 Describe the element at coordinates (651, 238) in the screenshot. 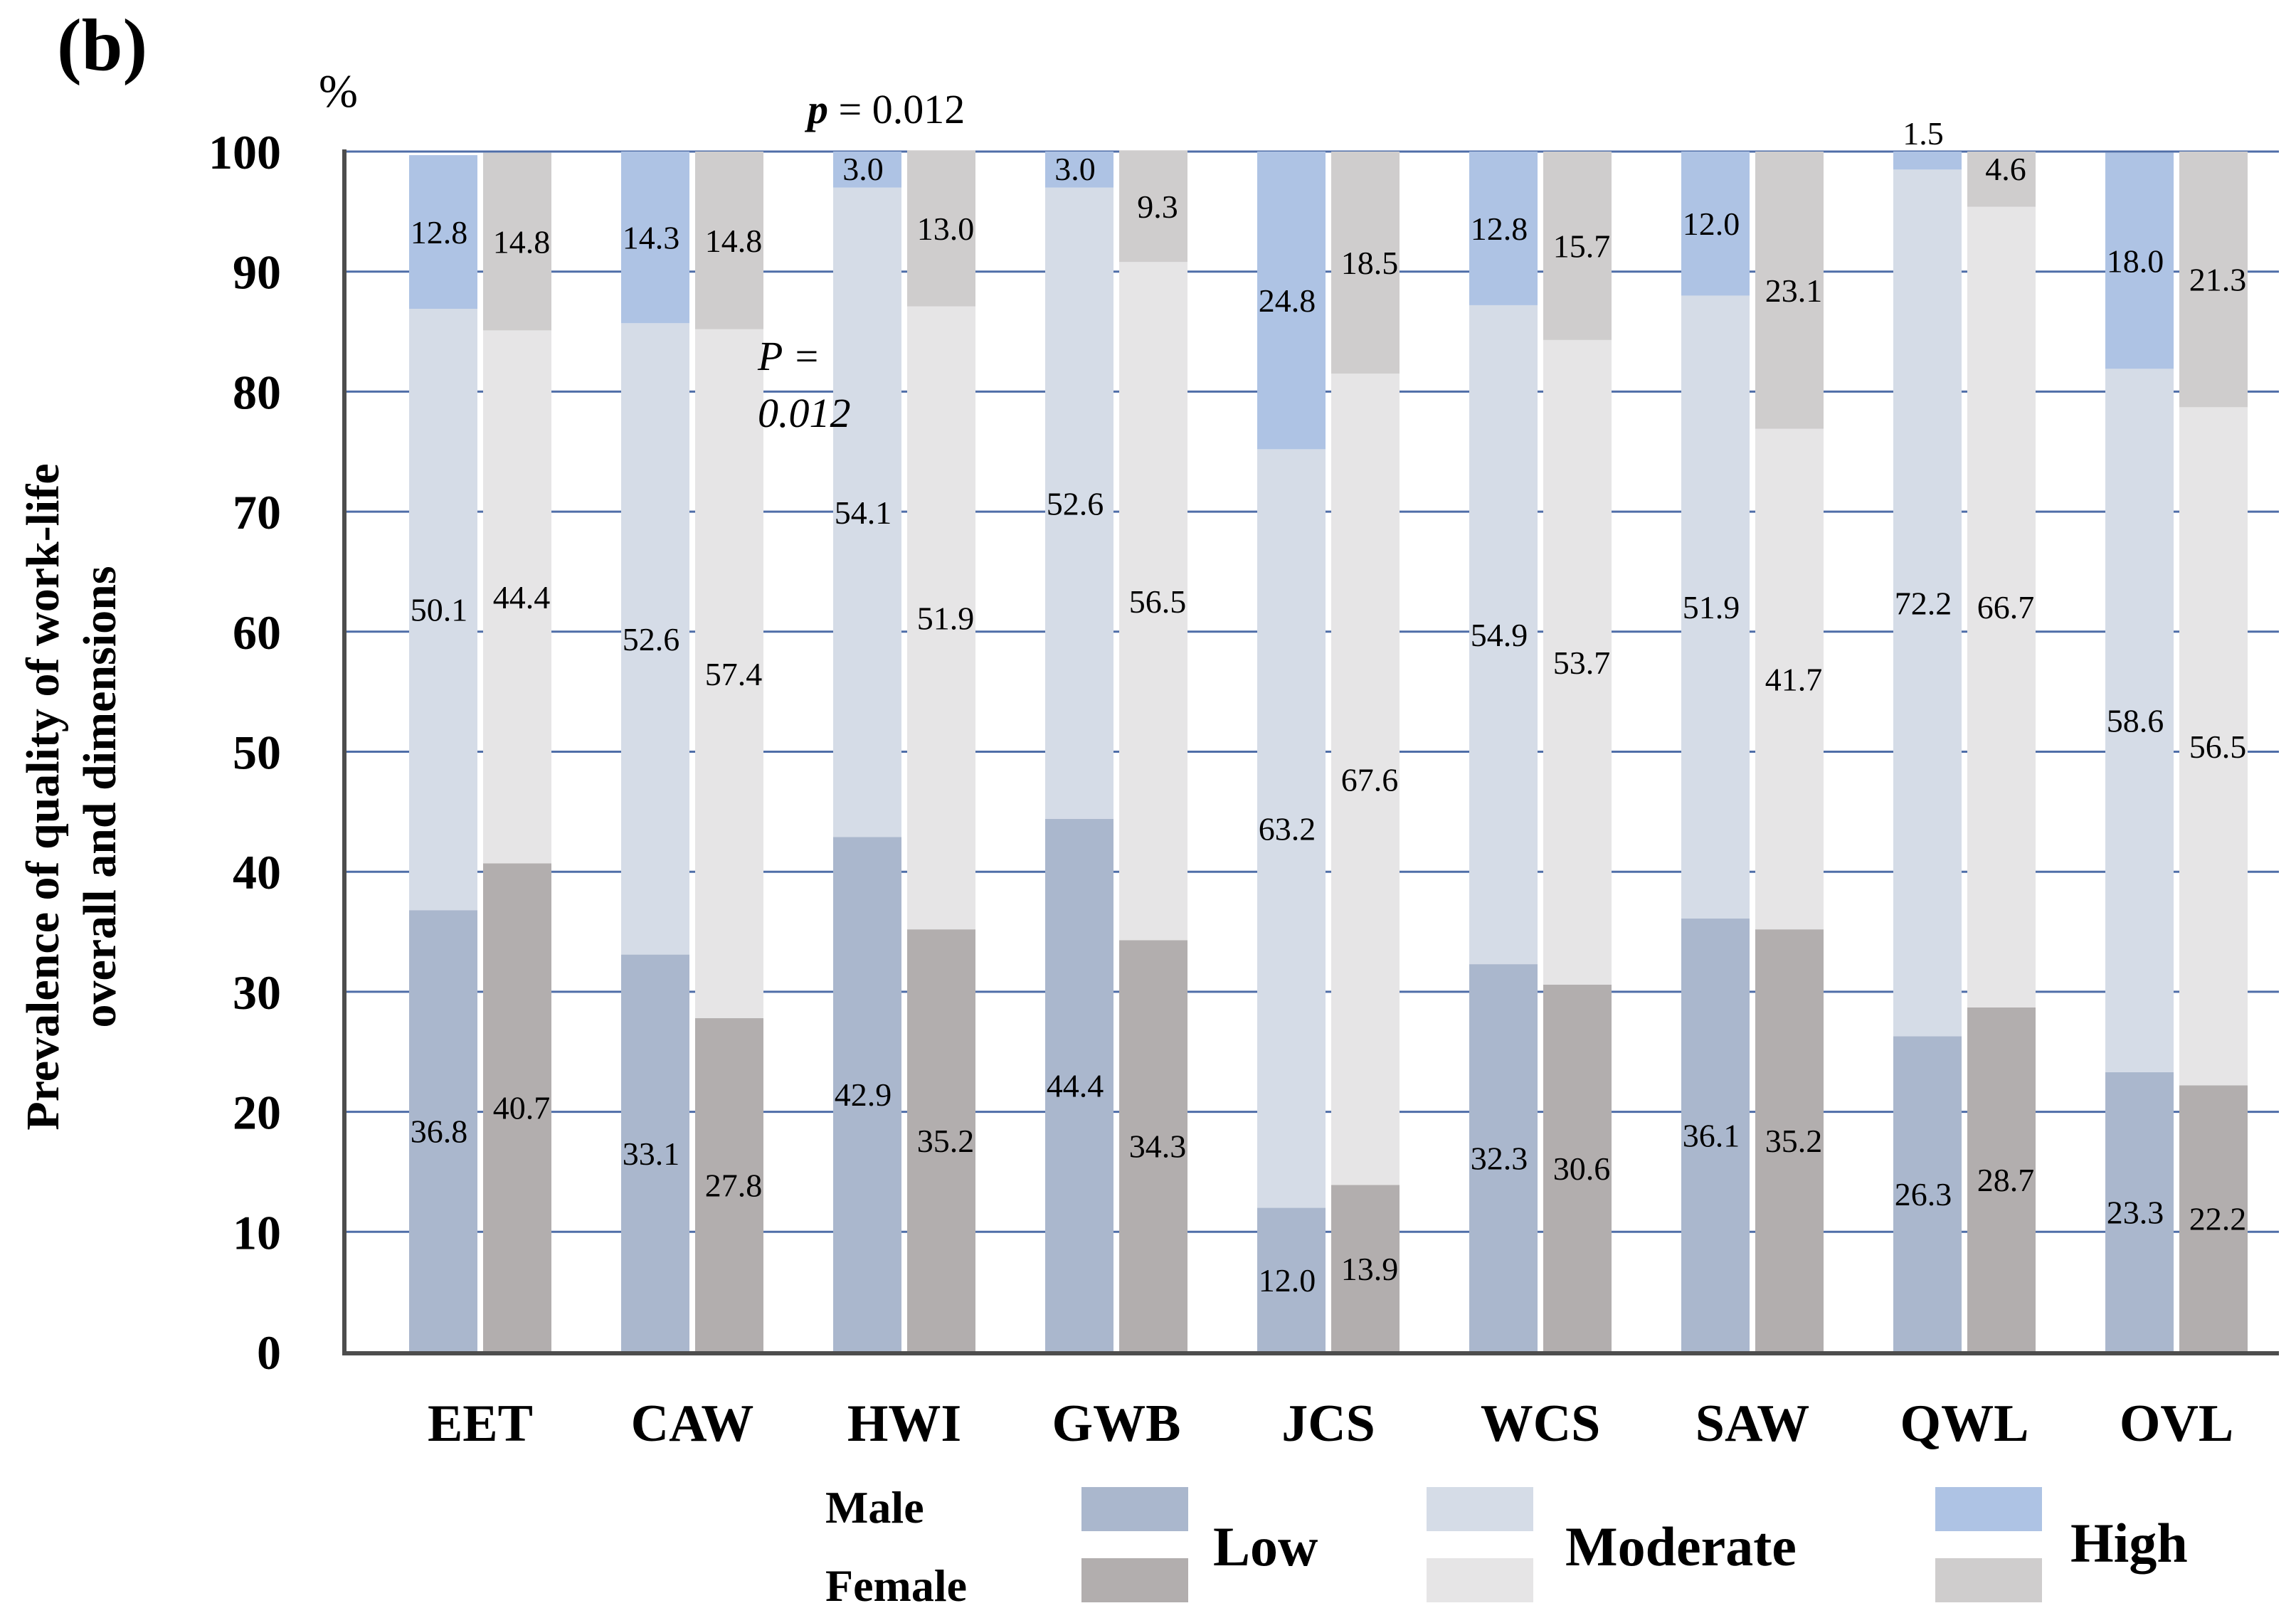

I see `data-label-male-high-caw: 14.3` at that location.